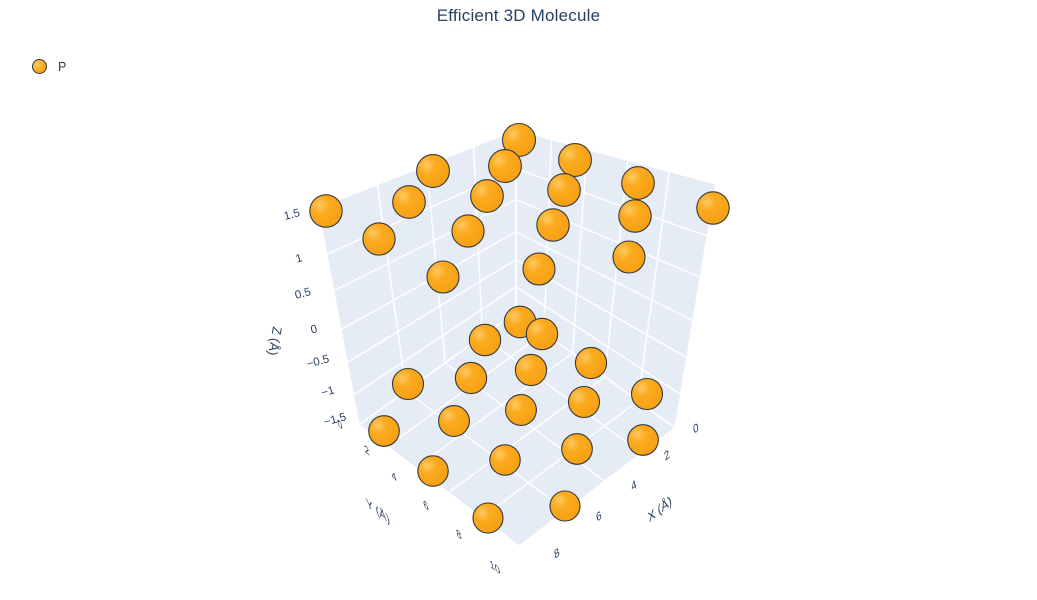  I want to click on y-axis-tick-label: 8, so click(459, 535).